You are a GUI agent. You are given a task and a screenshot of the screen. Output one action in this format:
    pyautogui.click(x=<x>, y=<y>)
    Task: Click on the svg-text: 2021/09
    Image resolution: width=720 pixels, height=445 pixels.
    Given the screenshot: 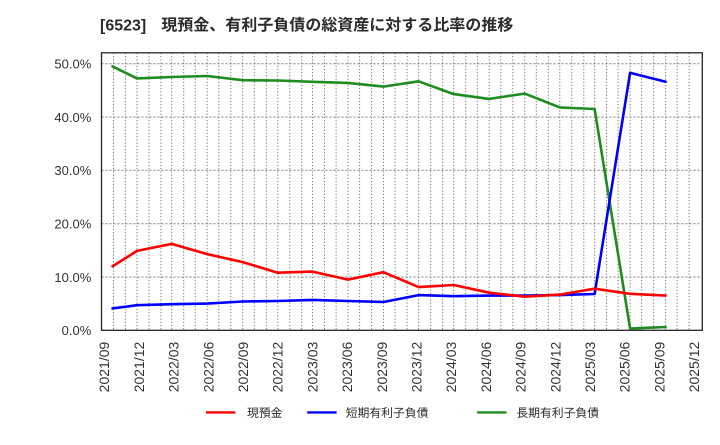 What is the action you would take?
    pyautogui.click(x=104, y=366)
    